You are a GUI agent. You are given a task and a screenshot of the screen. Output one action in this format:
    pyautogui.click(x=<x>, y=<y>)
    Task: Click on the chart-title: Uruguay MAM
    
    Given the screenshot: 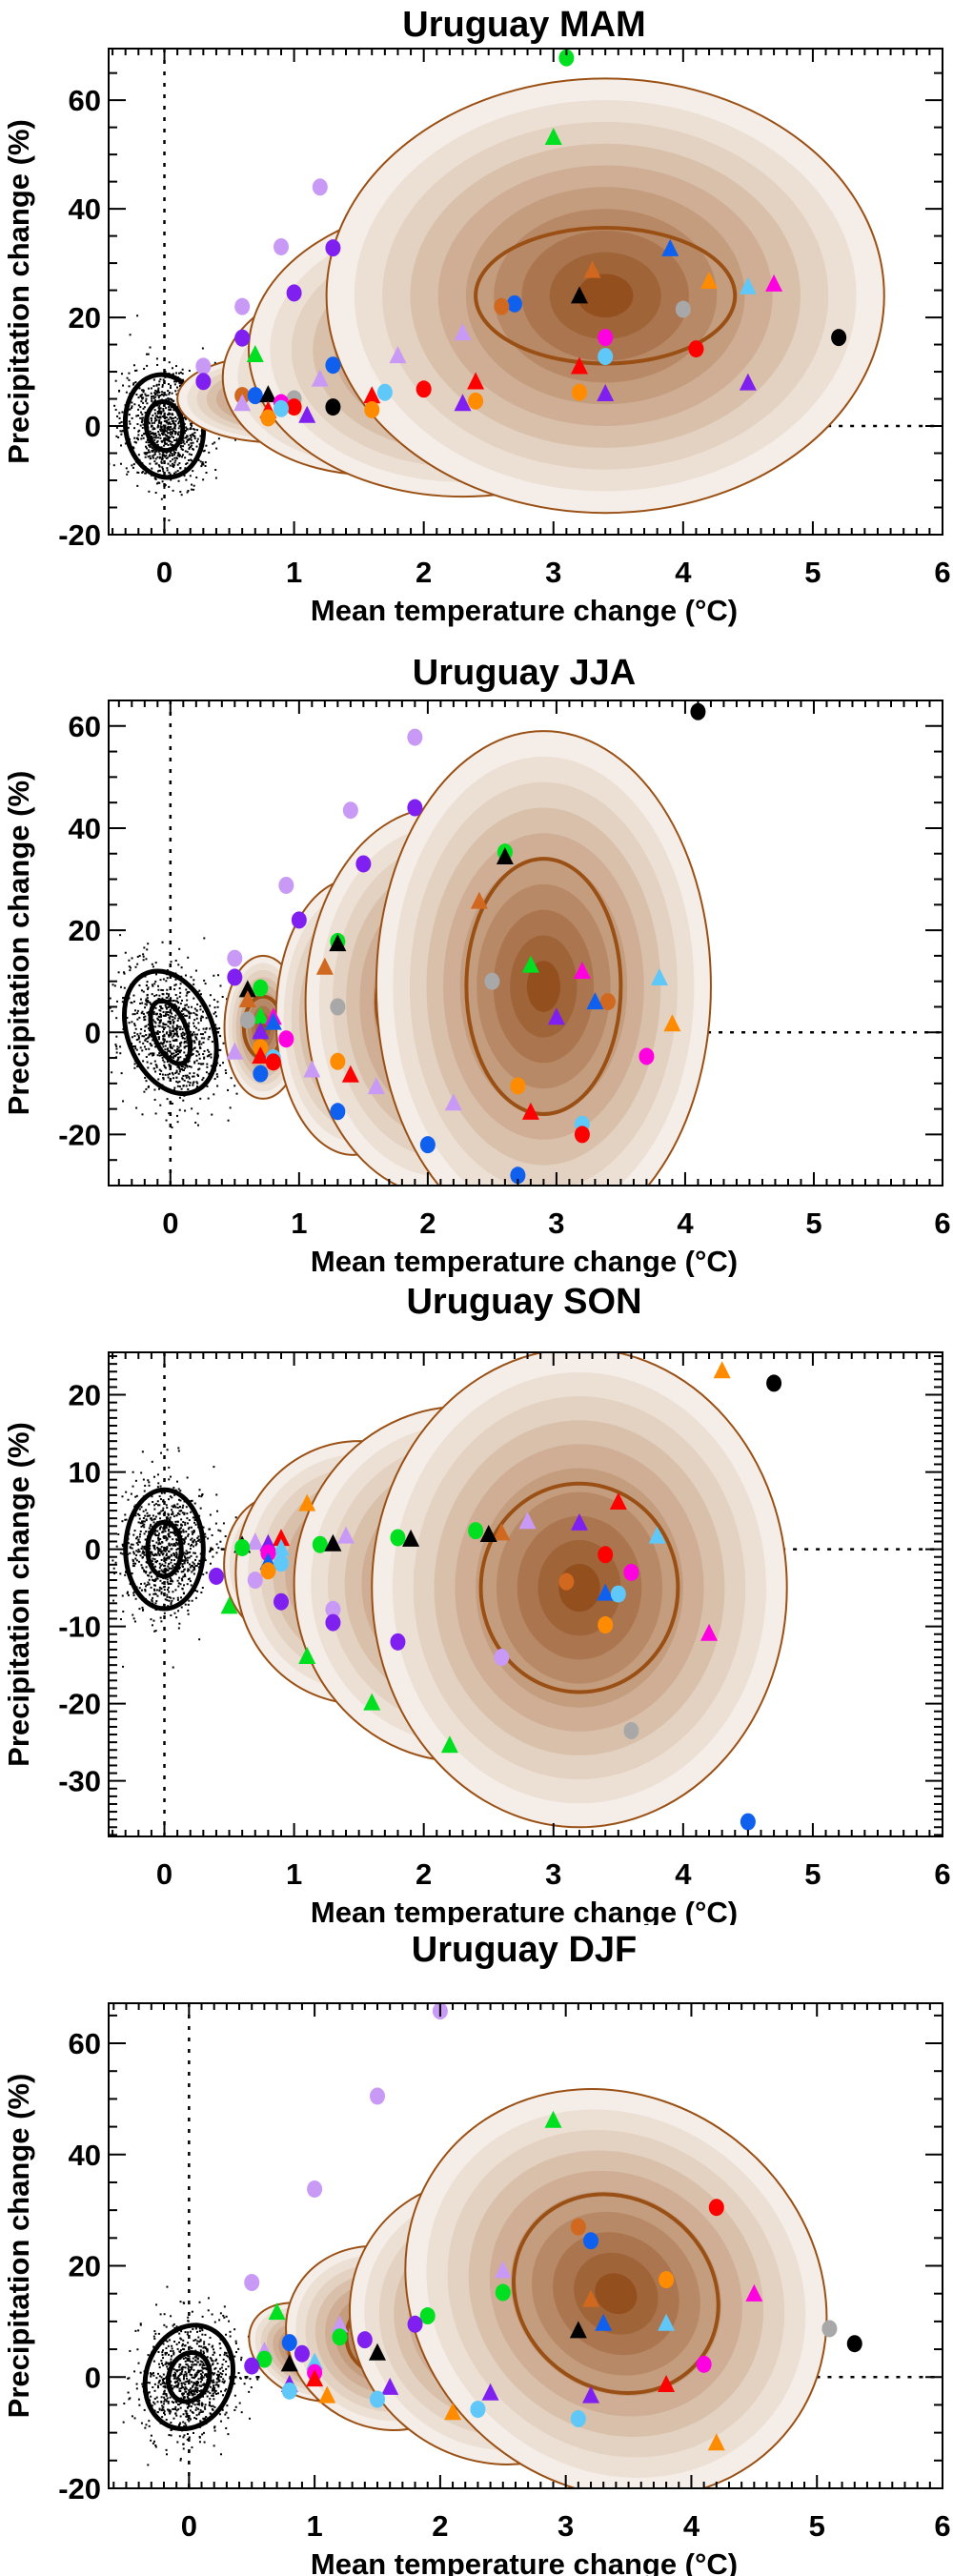 What is the action you would take?
    pyautogui.click(x=524, y=25)
    